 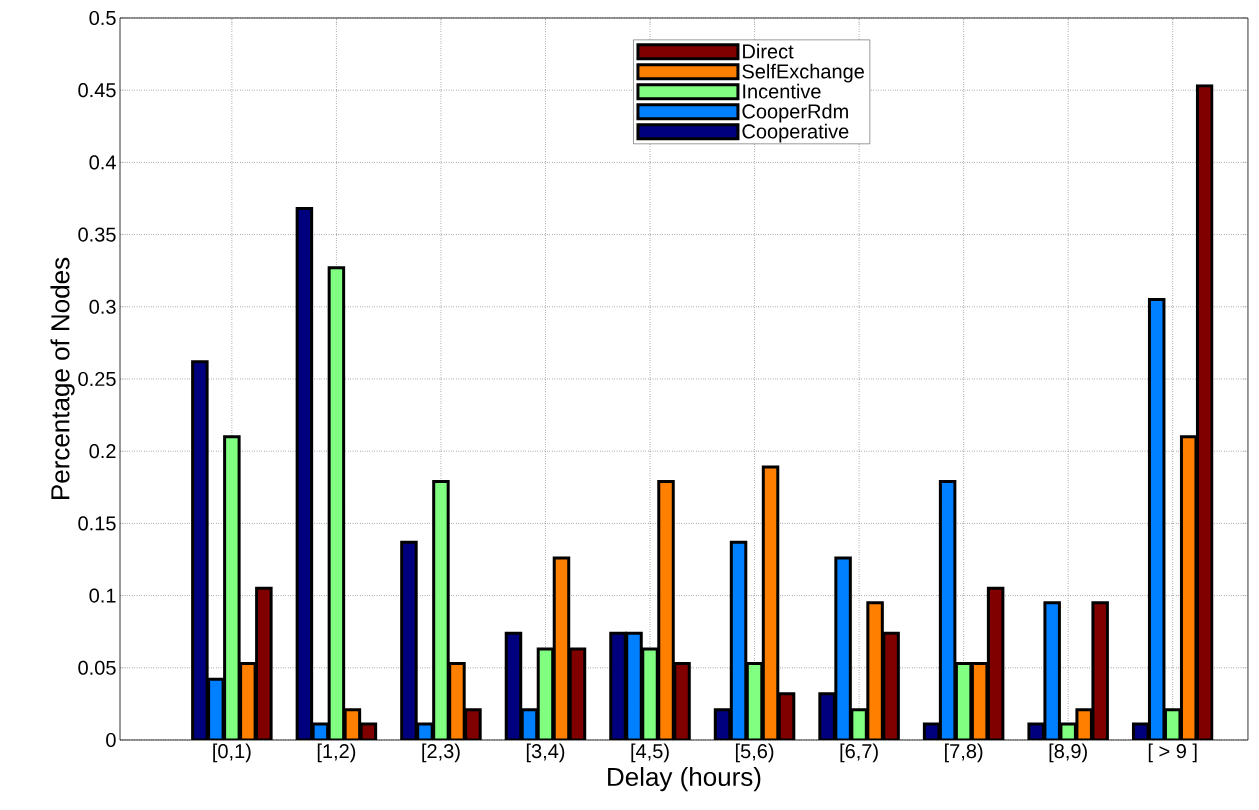 I want to click on y-tick-label: 0.1, so click(x=102, y=595).